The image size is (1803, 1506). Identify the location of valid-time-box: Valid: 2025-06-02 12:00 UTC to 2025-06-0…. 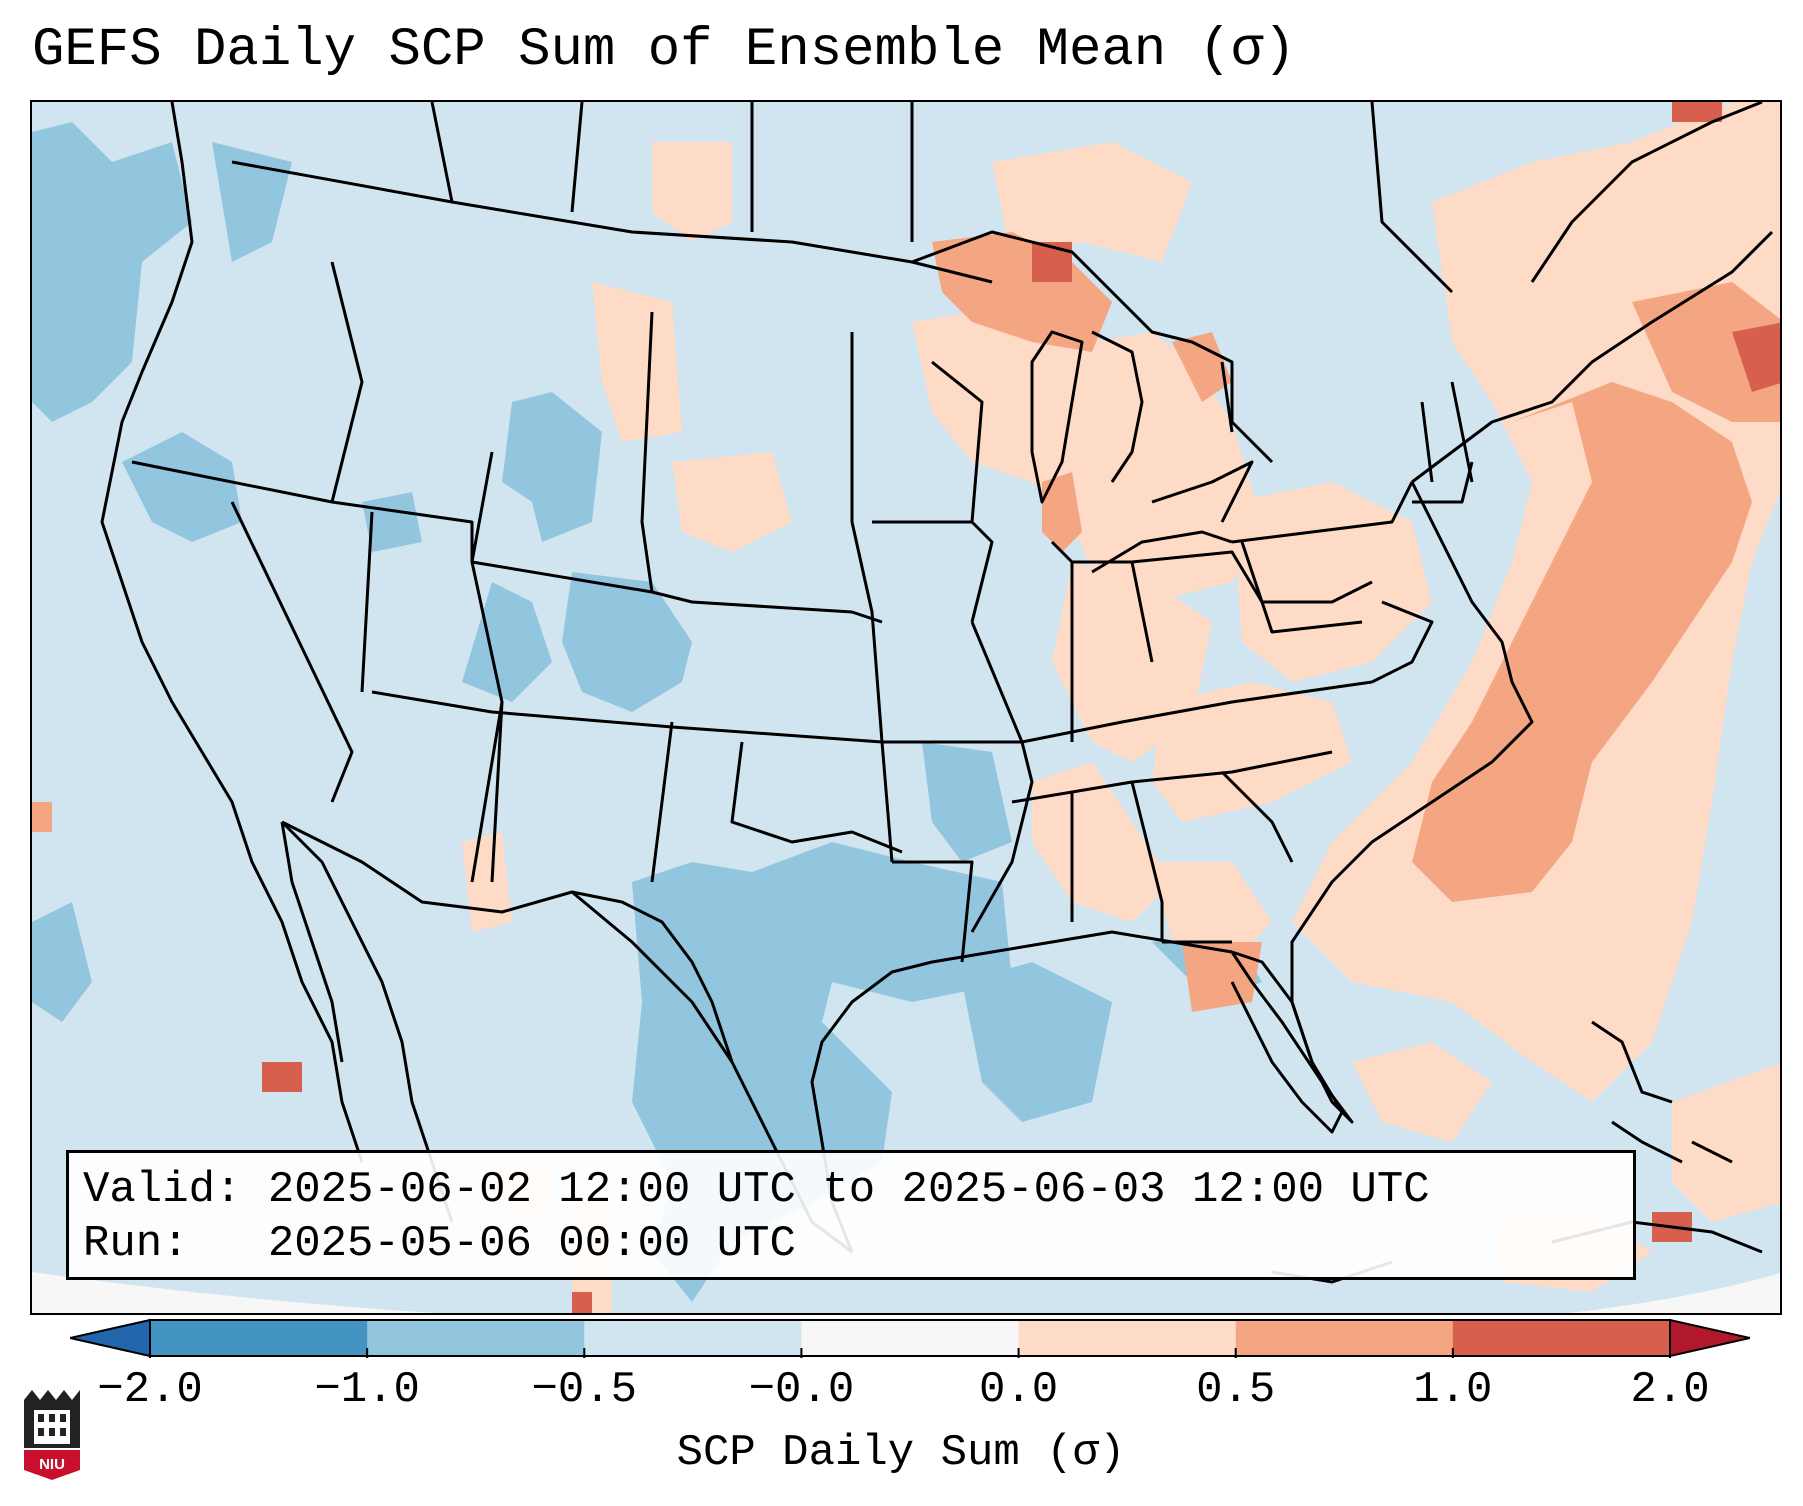
(851, 1215).